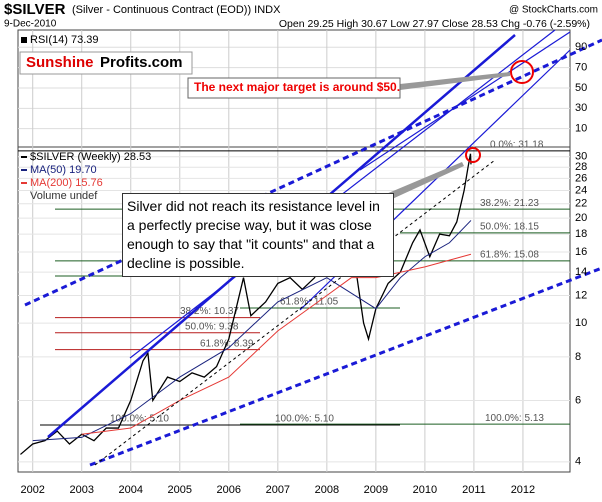 Image resolution: width=602 pixels, height=502 pixels. What do you see at coordinates (60, 62) in the screenshot?
I see `logo-text: Sunshine` at bounding box center [60, 62].